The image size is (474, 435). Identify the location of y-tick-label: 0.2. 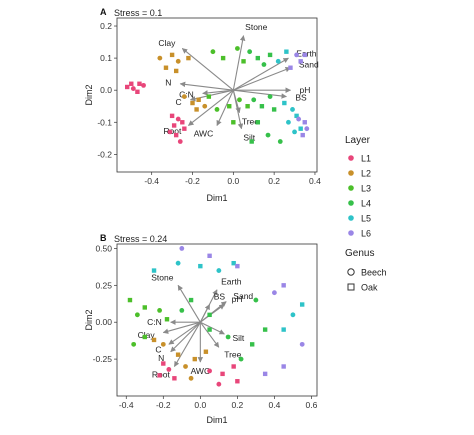
(106, 26).